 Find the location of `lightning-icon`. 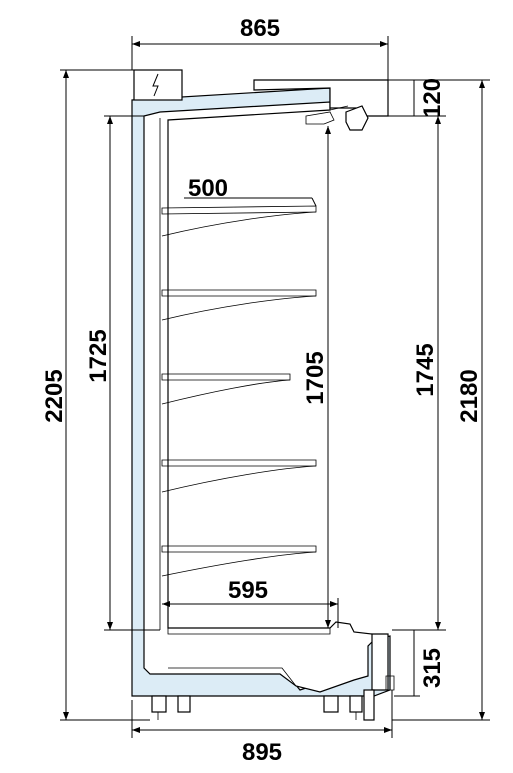

lightning-icon is located at coordinates (155, 85).